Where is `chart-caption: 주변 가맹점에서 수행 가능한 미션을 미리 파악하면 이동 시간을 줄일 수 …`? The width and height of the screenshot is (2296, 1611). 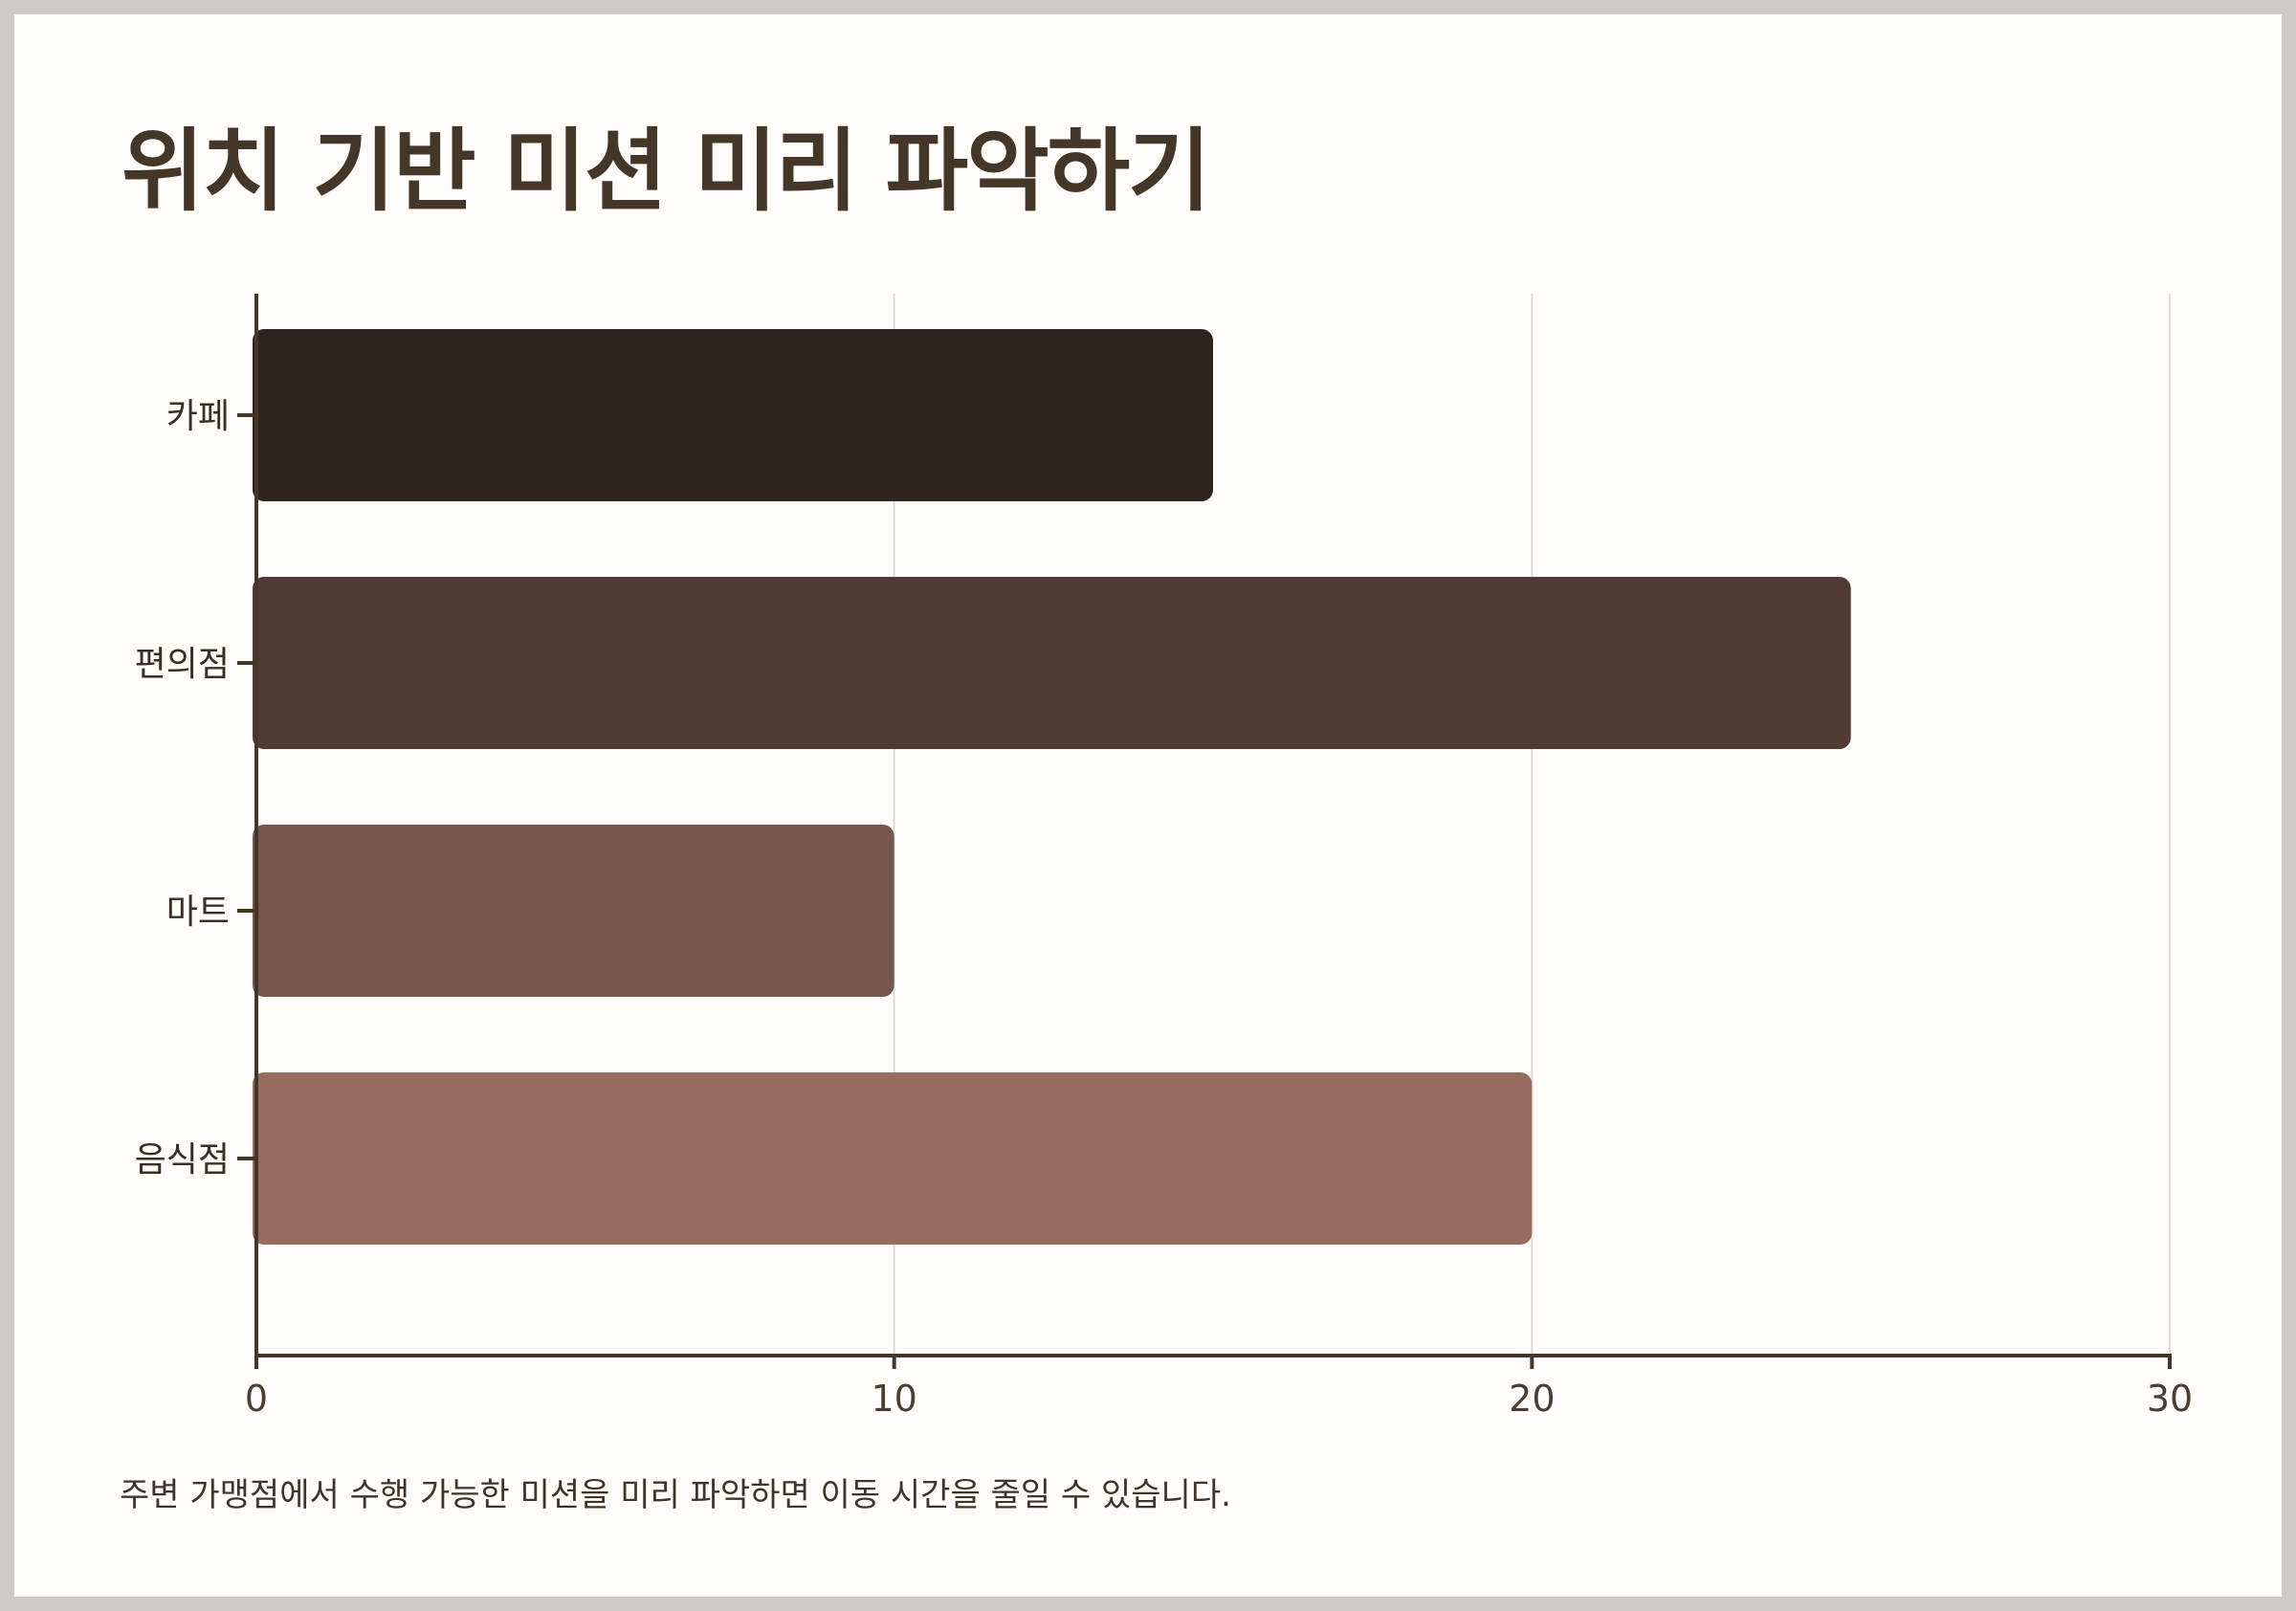 chart-caption: 주변 가맹점에서 수행 가능한 미션을 미리 파악하면 이동 시간을 줄일 수 … is located at coordinates (675, 1495).